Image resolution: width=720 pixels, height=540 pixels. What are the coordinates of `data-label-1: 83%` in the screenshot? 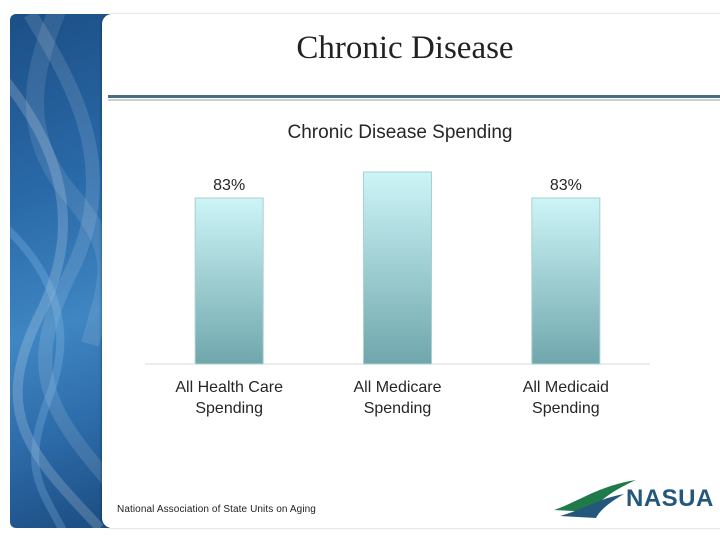 It's located at (229, 185).